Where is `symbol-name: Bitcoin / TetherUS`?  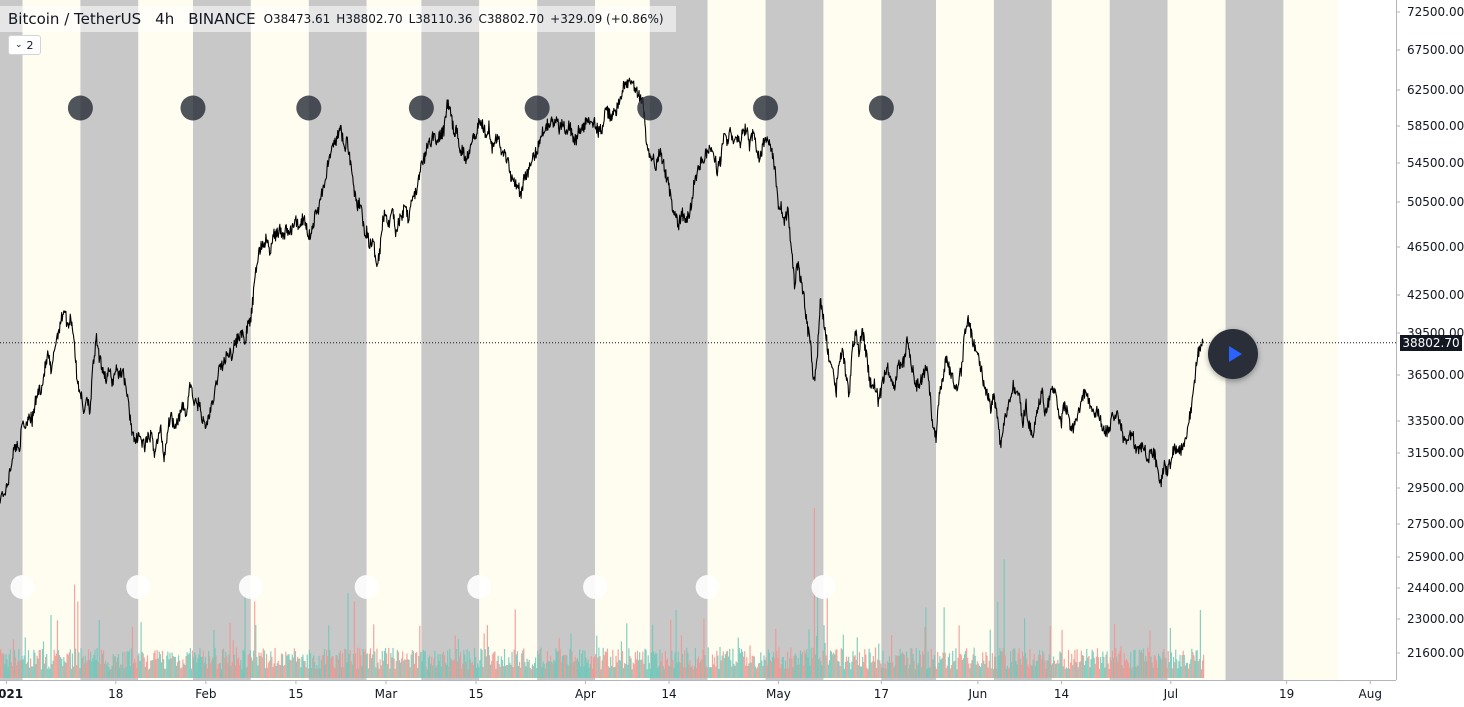
symbol-name: Bitcoin / TetherUS is located at coordinates (75, 19).